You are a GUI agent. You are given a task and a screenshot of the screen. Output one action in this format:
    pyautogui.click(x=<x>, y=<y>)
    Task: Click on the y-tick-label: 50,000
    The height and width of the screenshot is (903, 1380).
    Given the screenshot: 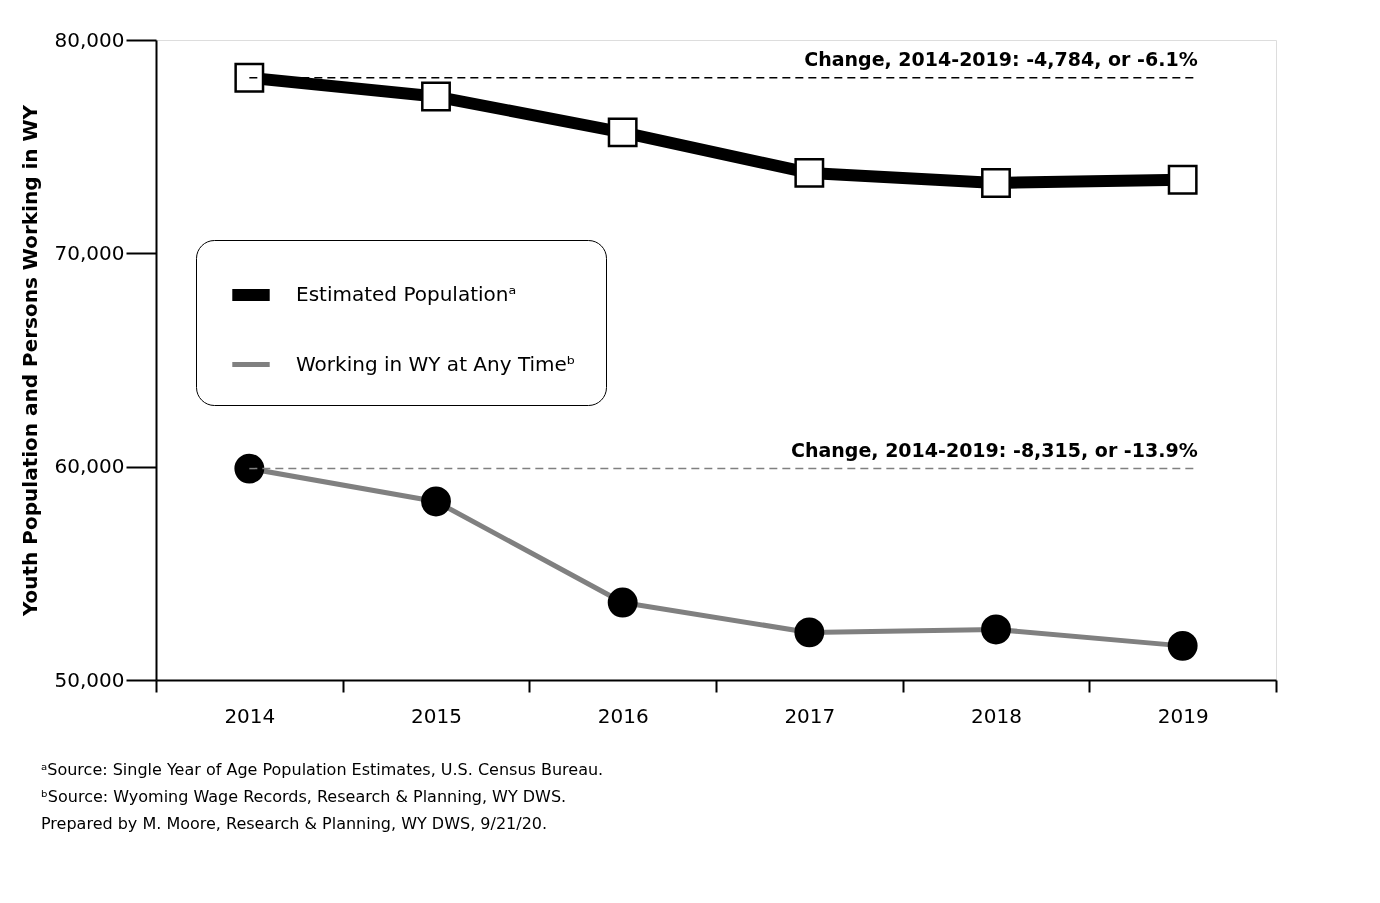 What is the action you would take?
    pyautogui.click(x=89, y=679)
    